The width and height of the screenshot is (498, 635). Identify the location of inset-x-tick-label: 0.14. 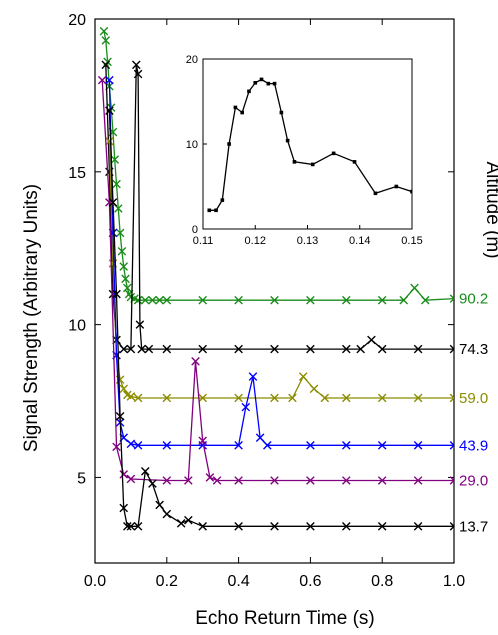
(359, 241).